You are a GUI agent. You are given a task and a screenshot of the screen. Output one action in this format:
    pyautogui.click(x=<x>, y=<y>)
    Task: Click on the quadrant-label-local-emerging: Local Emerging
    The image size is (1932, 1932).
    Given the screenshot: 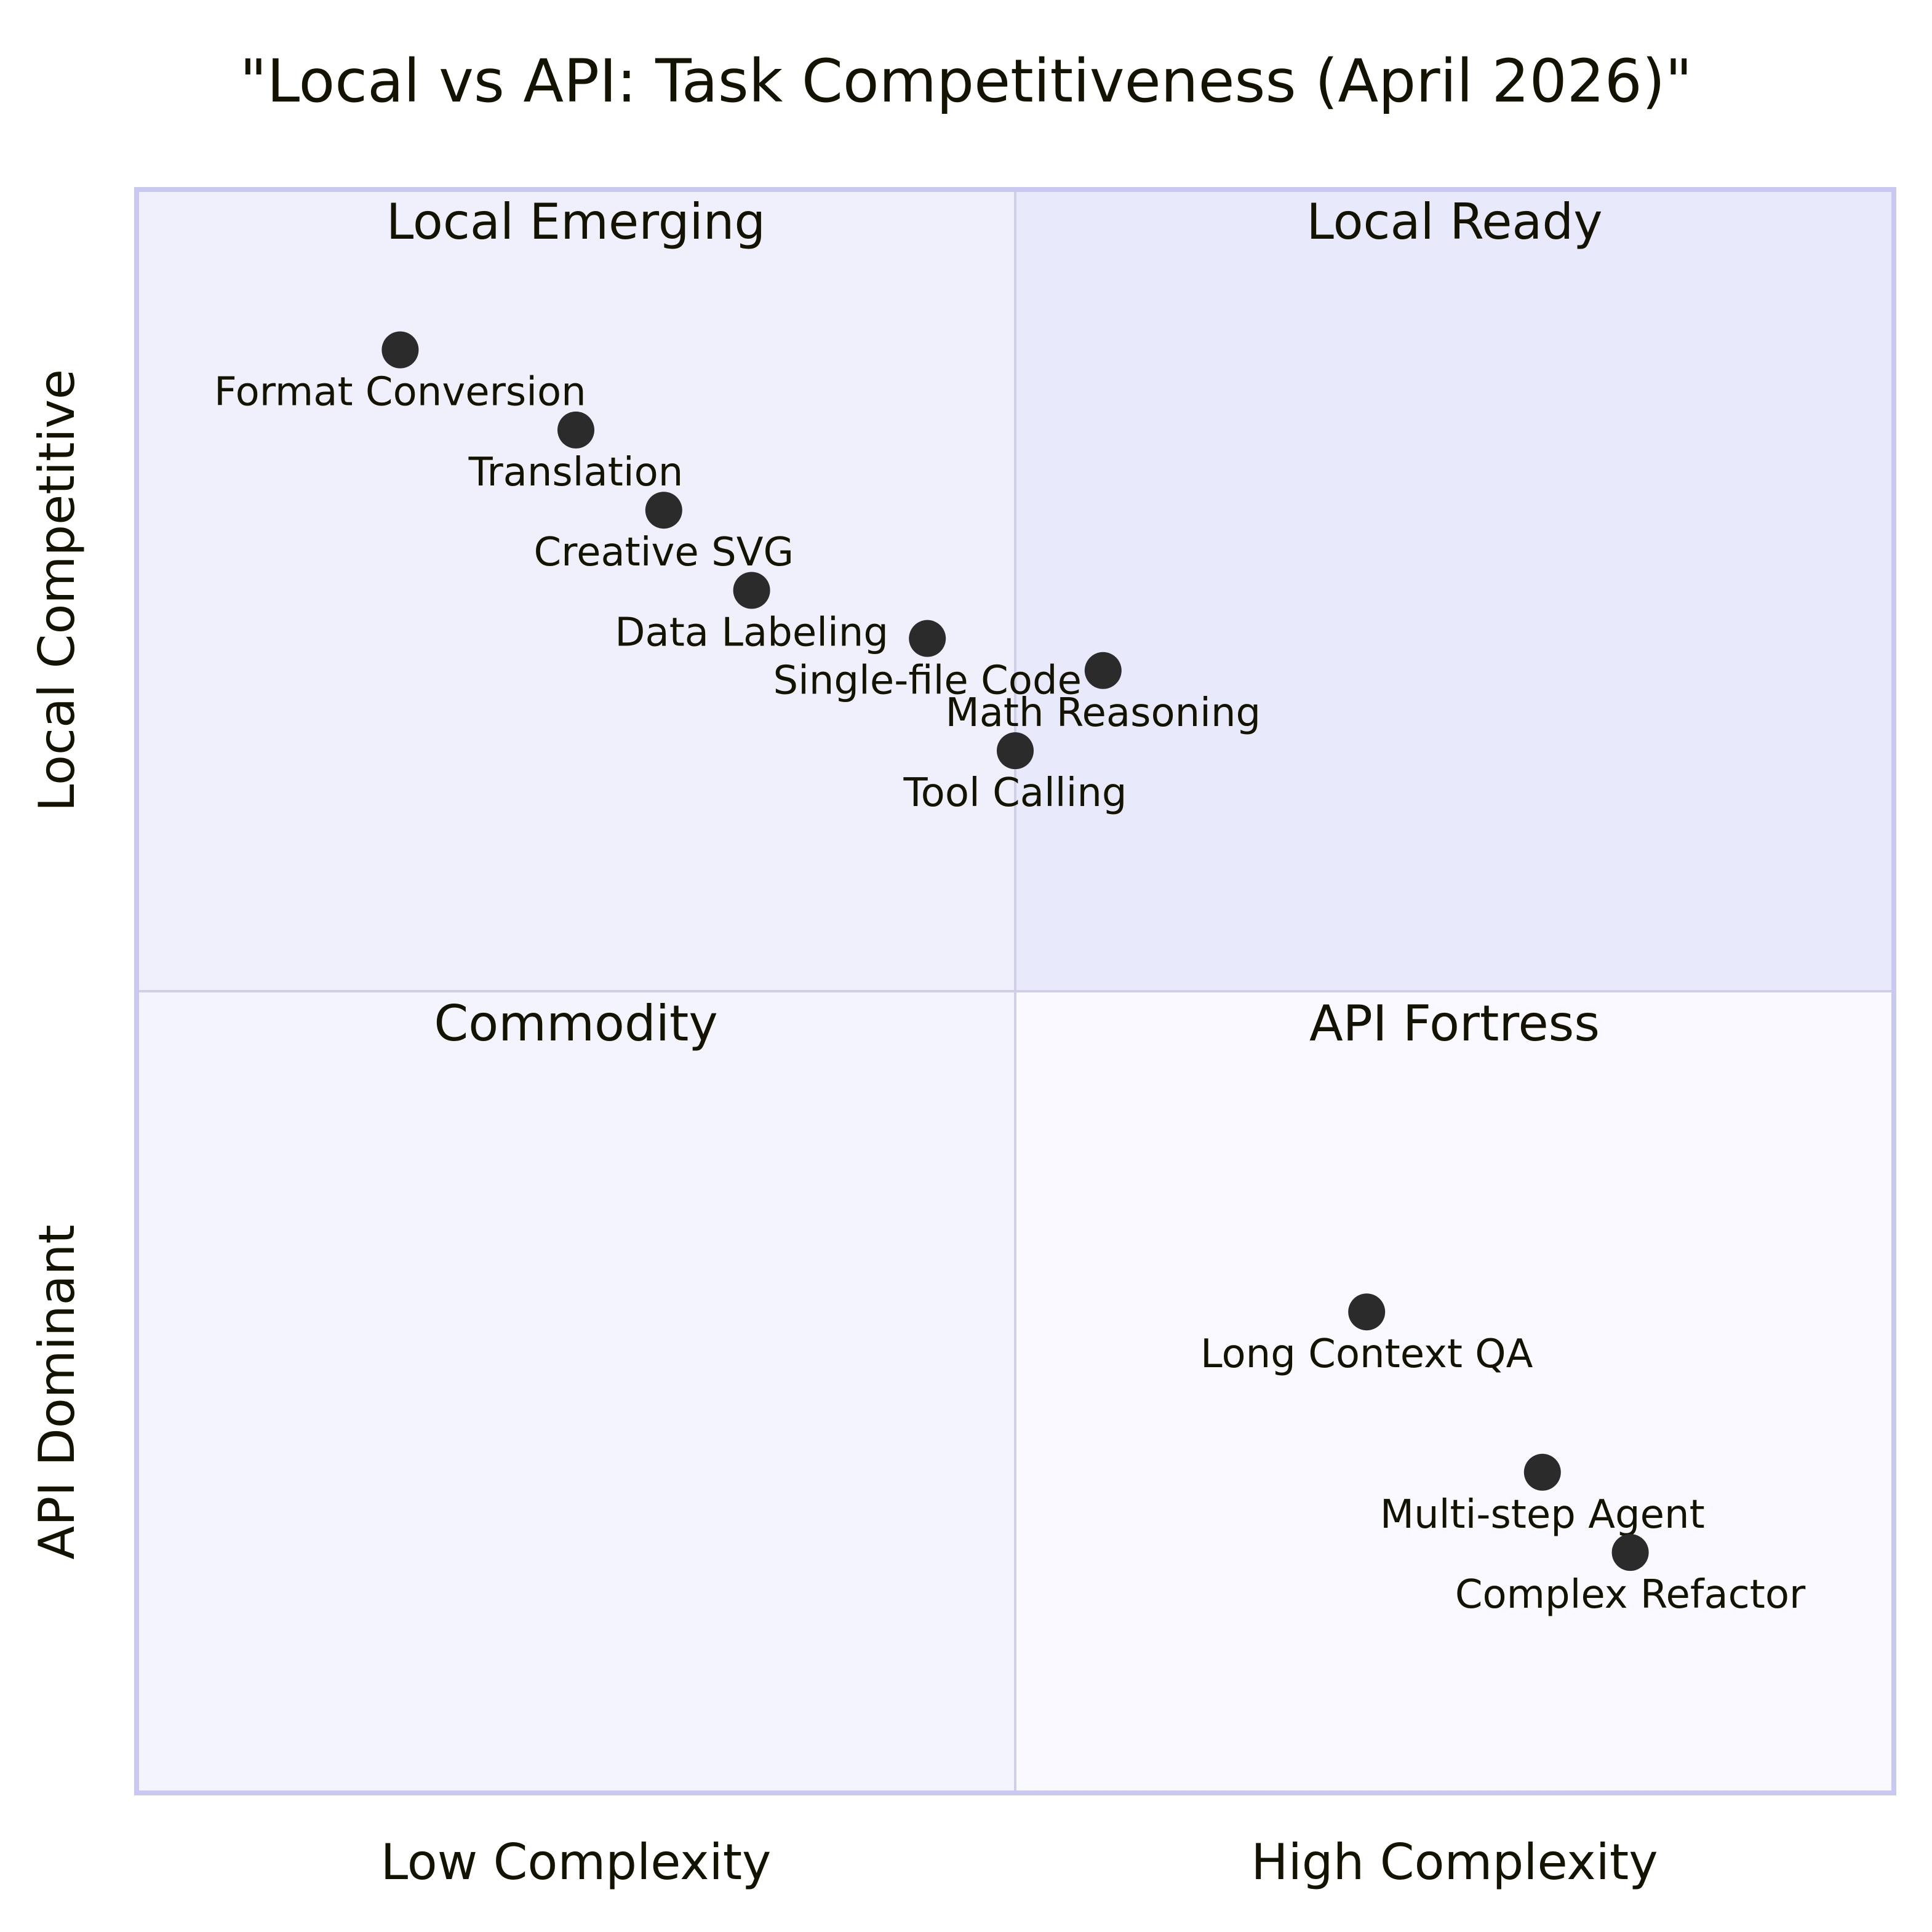 What is the action you would take?
    pyautogui.click(x=575, y=221)
    